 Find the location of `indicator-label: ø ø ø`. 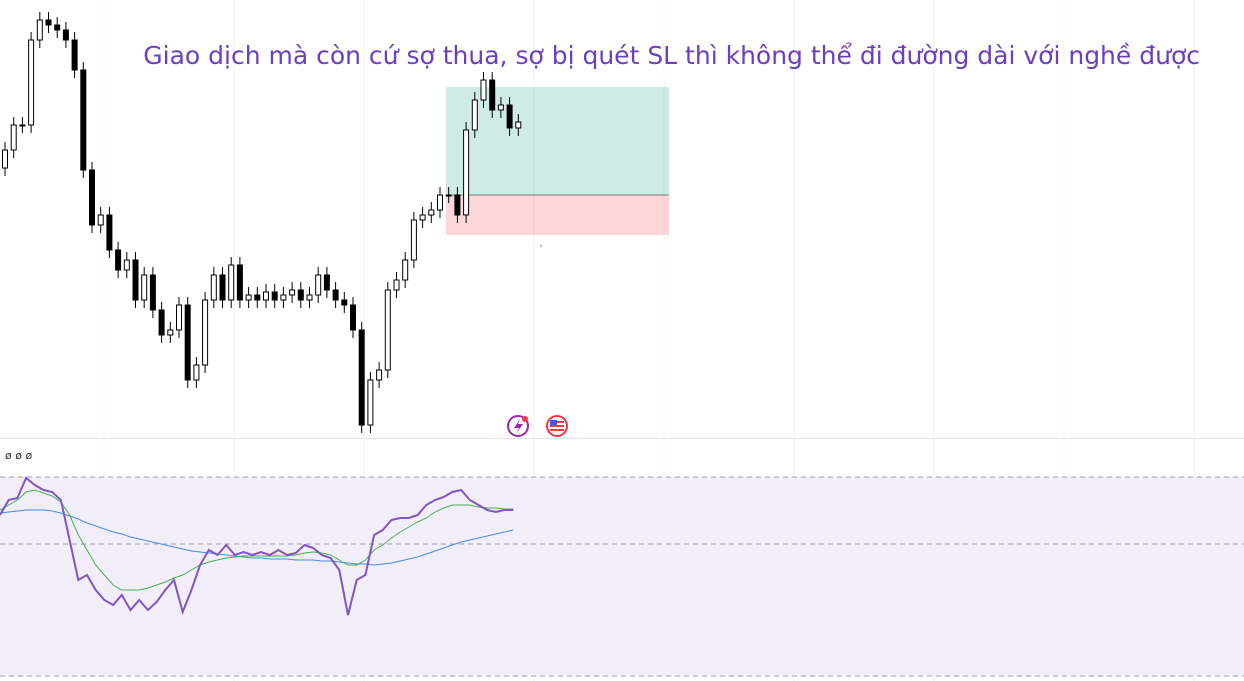

indicator-label: ø ø ø is located at coordinates (18, 455).